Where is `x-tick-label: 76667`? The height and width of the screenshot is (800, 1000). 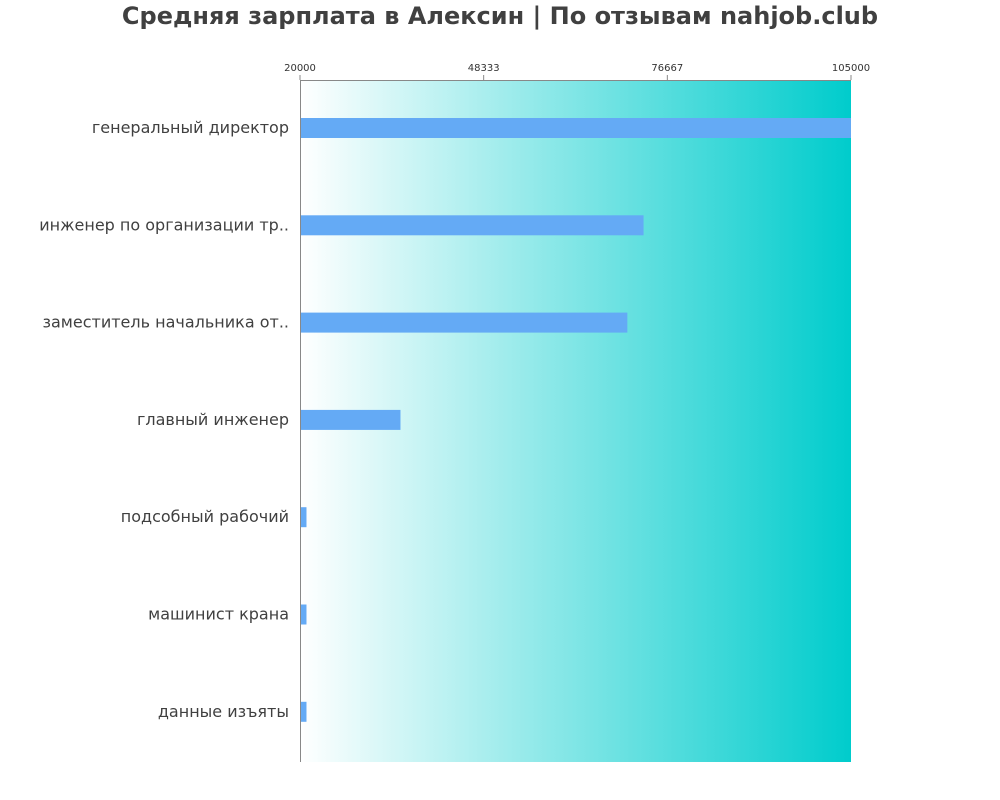
x-tick-label: 76667 is located at coordinates (667, 68).